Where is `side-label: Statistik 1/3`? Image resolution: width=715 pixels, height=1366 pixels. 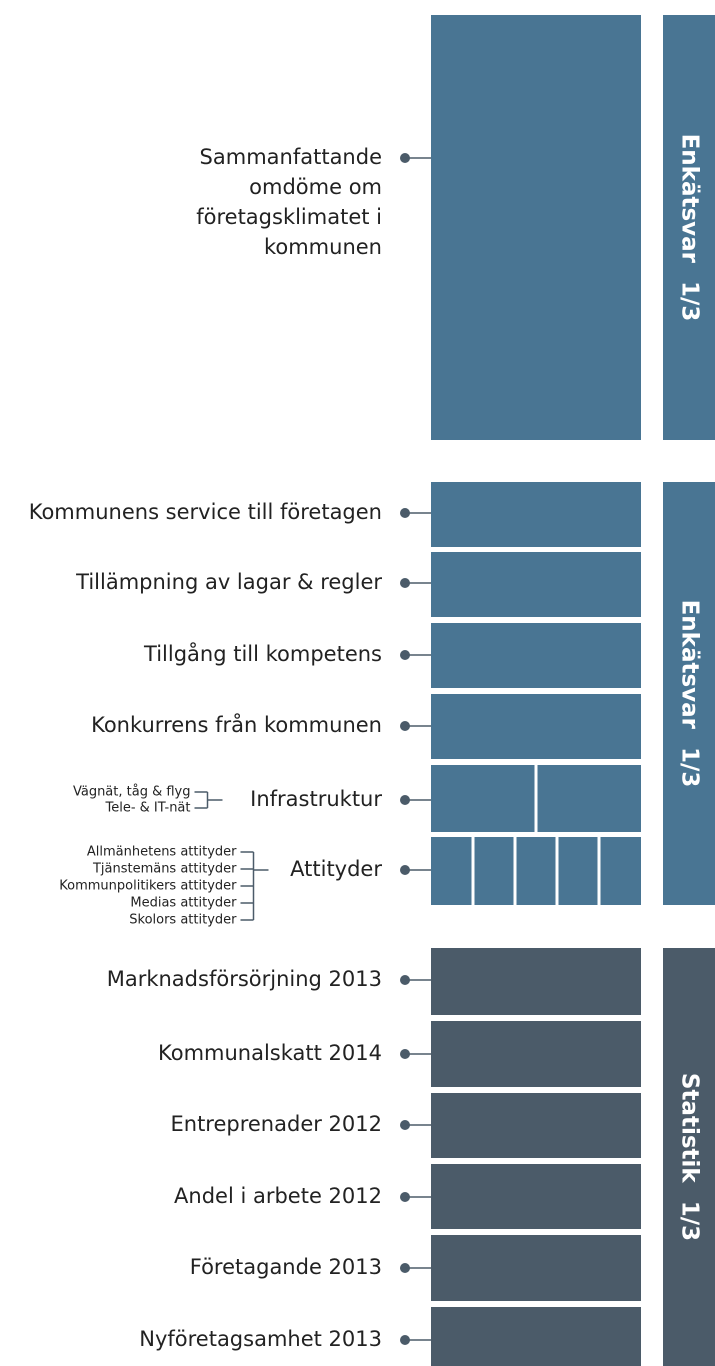
side-label: Statistik 1/3 is located at coordinates (690, 1157).